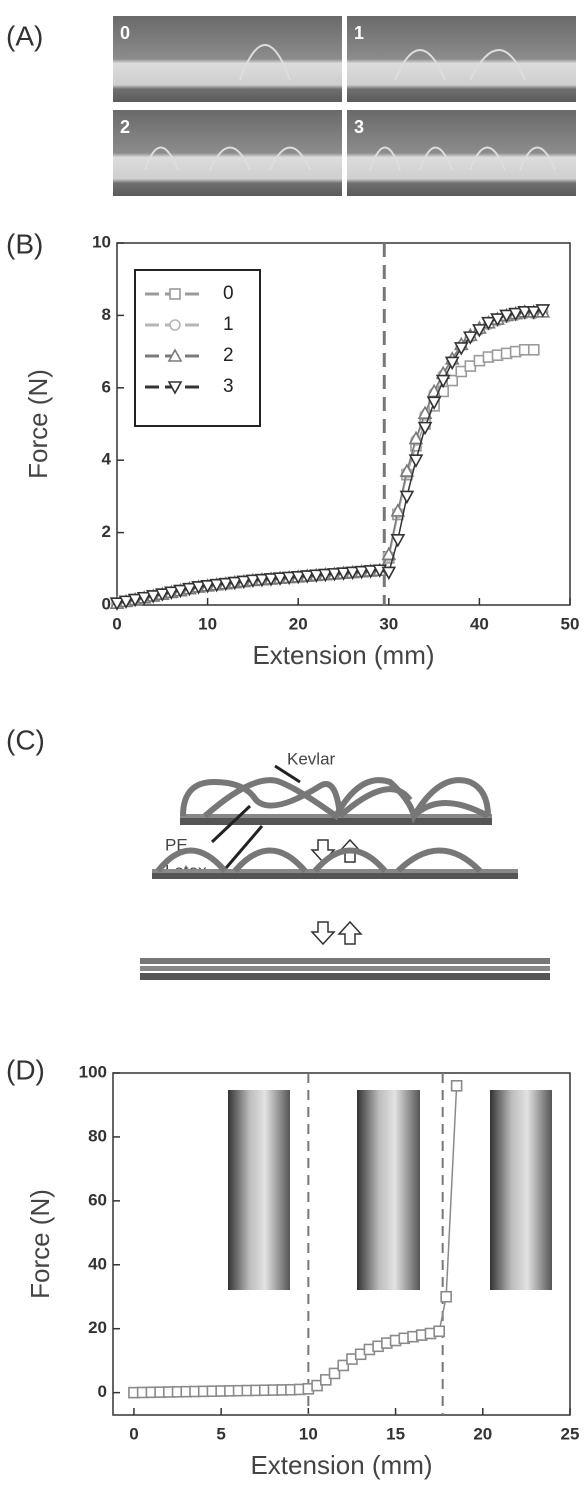 The width and height of the screenshot is (588, 1486). I want to click on pe-layer, so click(345, 968).